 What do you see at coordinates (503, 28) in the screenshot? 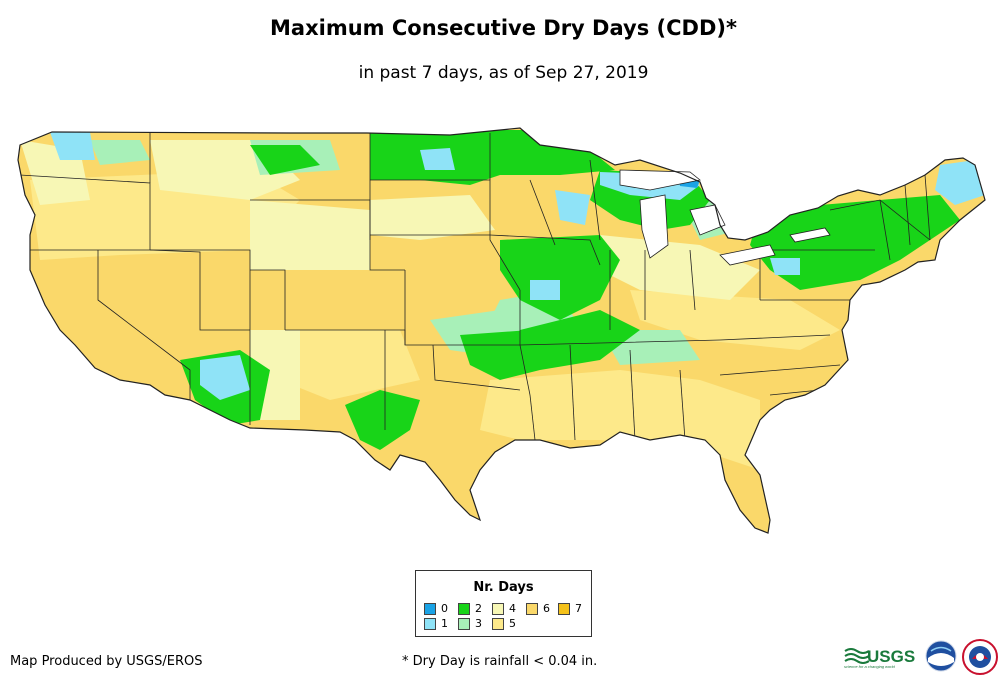
I see `map-title: Maximum Consecutive Dry Days (CDD)*` at bounding box center [503, 28].